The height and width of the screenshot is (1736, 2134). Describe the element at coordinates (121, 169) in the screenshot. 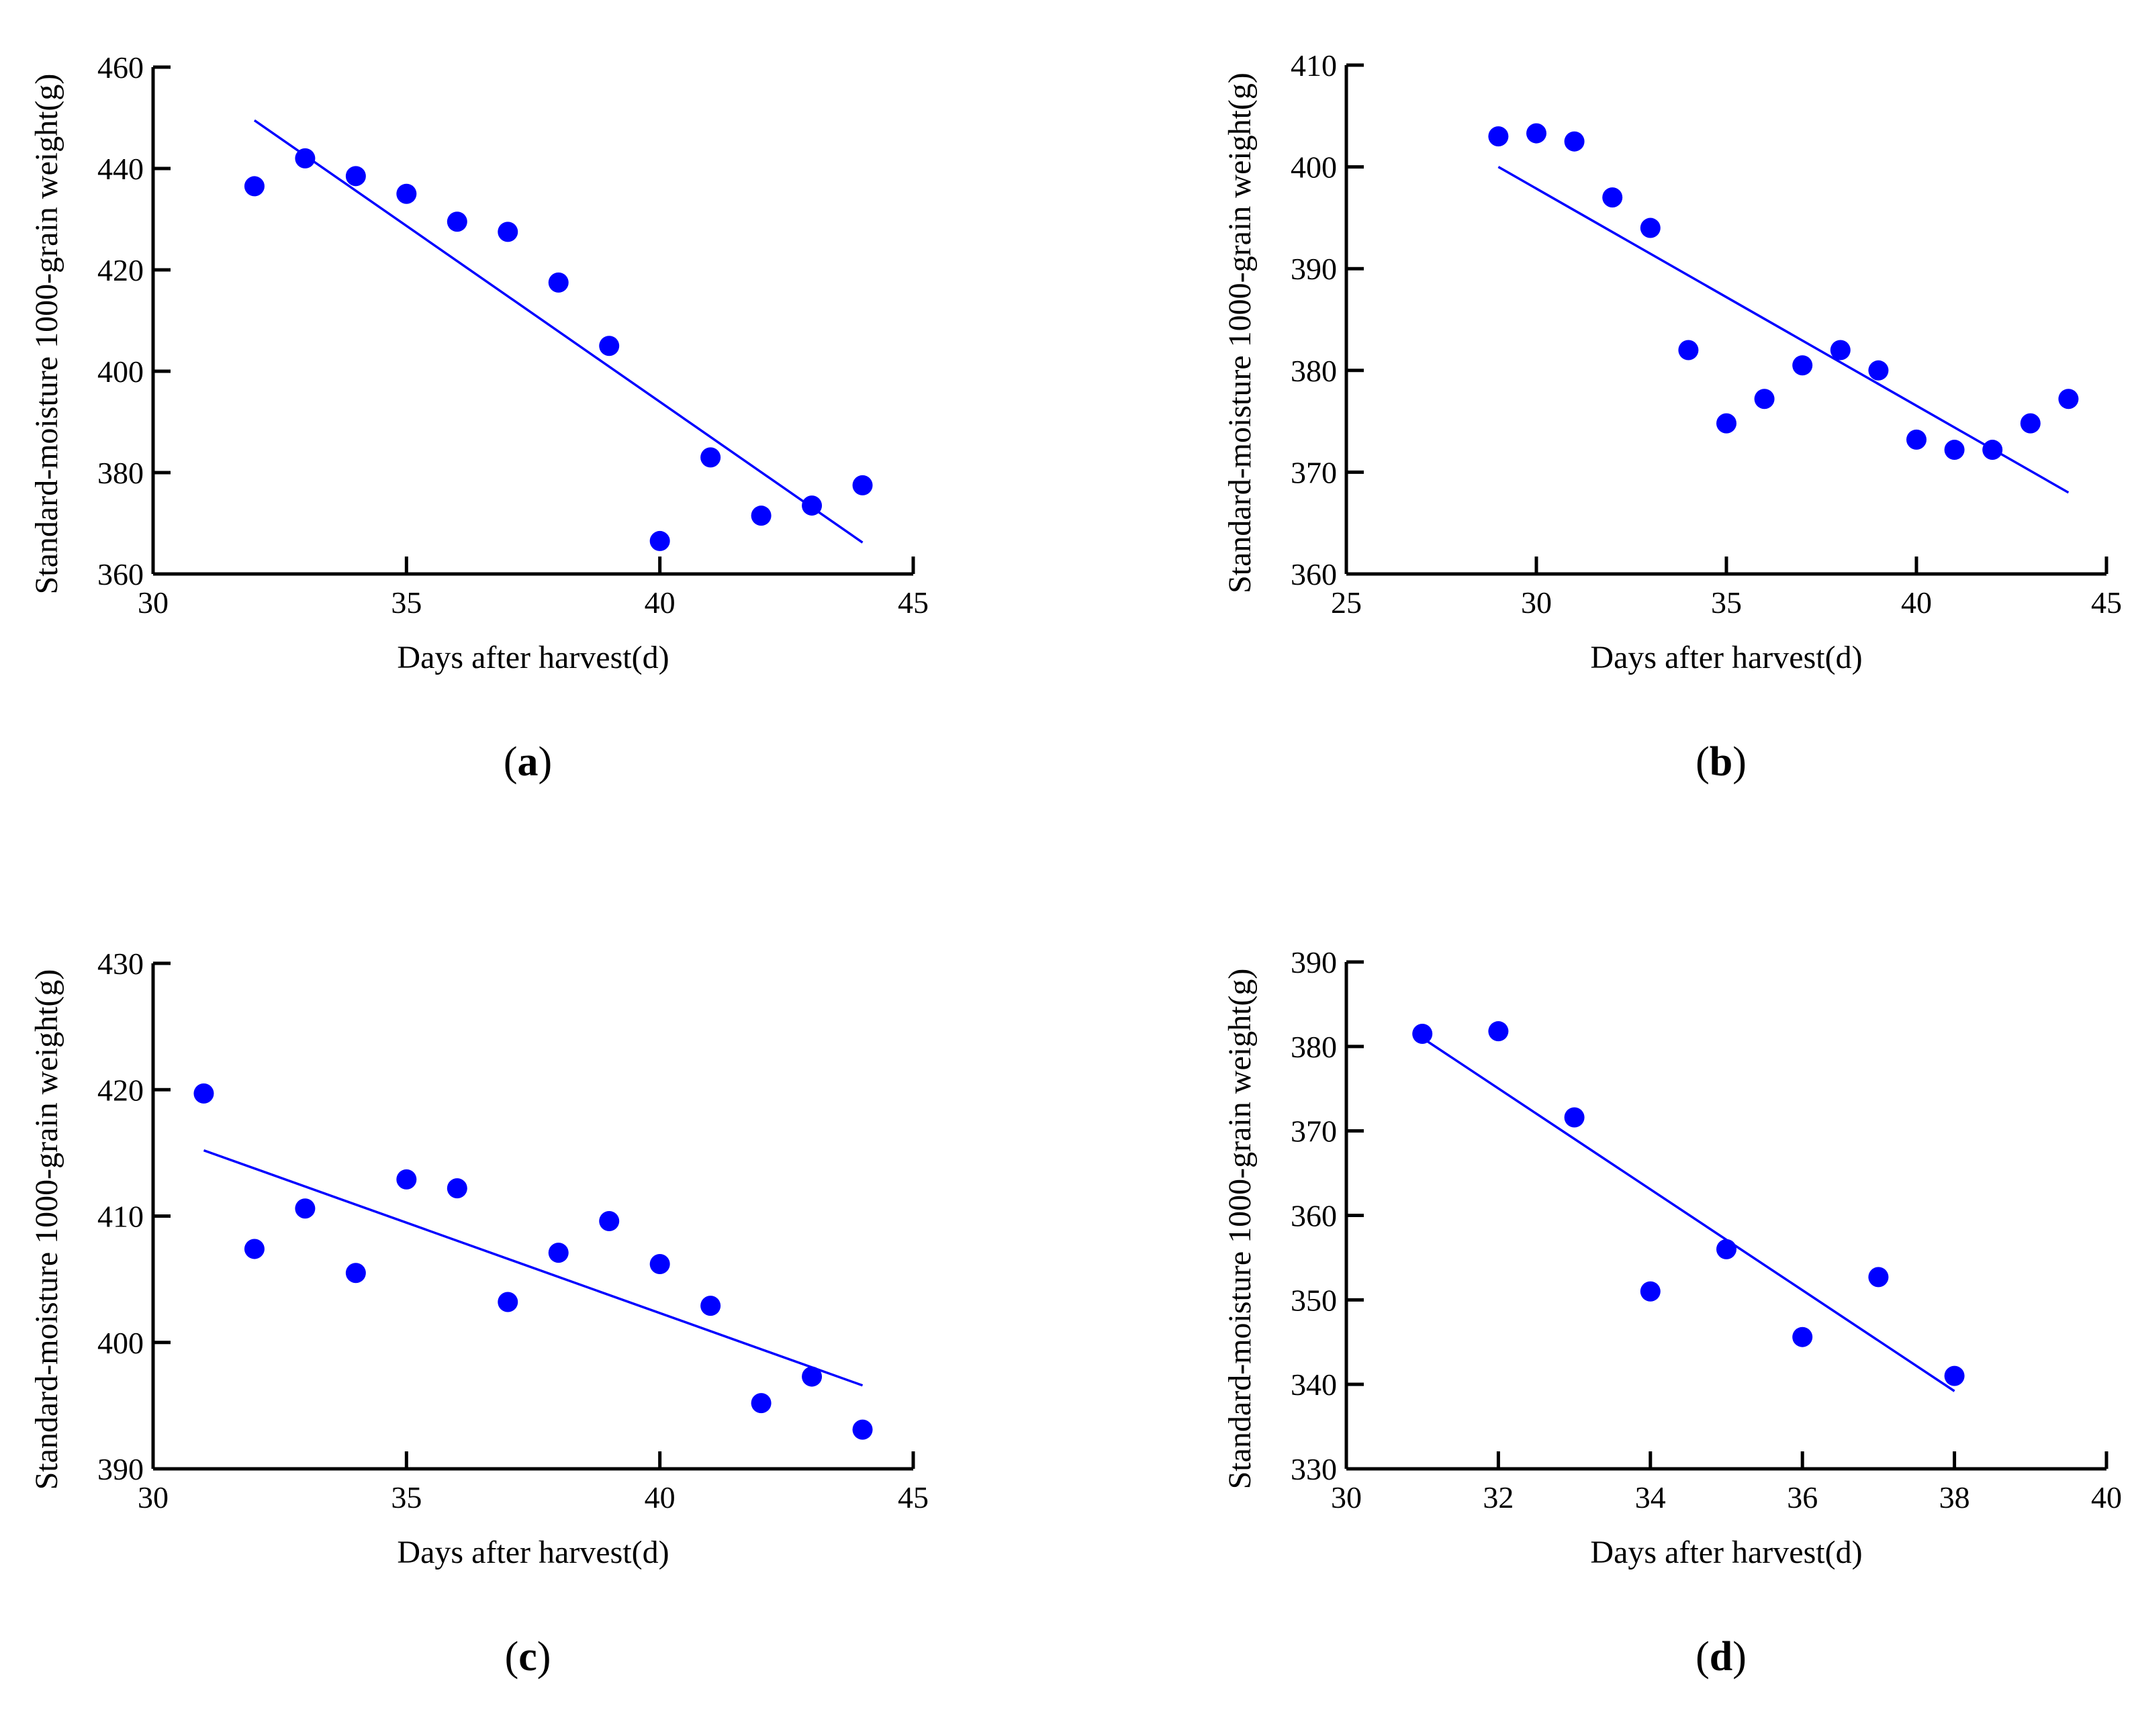

I see `y-tick-label: 440` at that location.